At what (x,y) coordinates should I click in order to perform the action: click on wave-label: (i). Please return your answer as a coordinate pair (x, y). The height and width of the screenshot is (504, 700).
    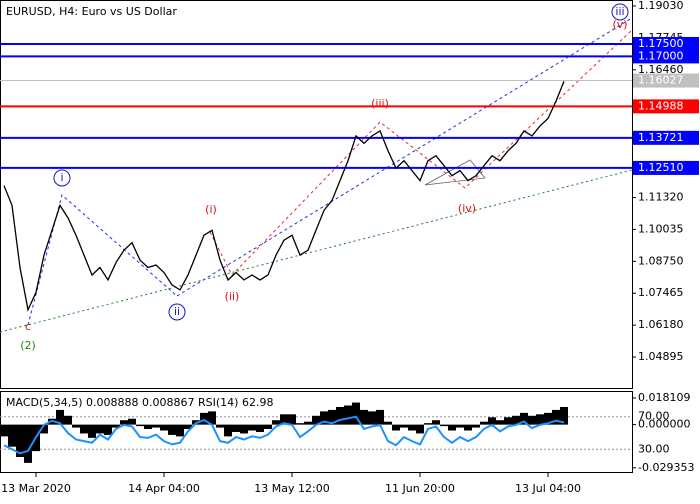
    Looking at the image, I should click on (211, 209).